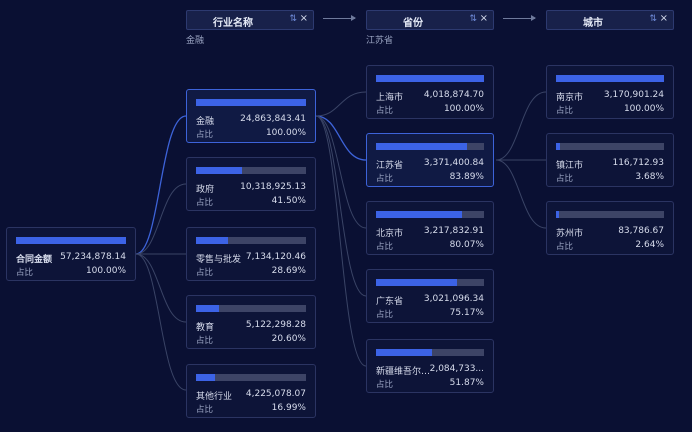  What do you see at coordinates (34, 260) in the screenshot?
I see `node-label: 合同金额` at bounding box center [34, 260].